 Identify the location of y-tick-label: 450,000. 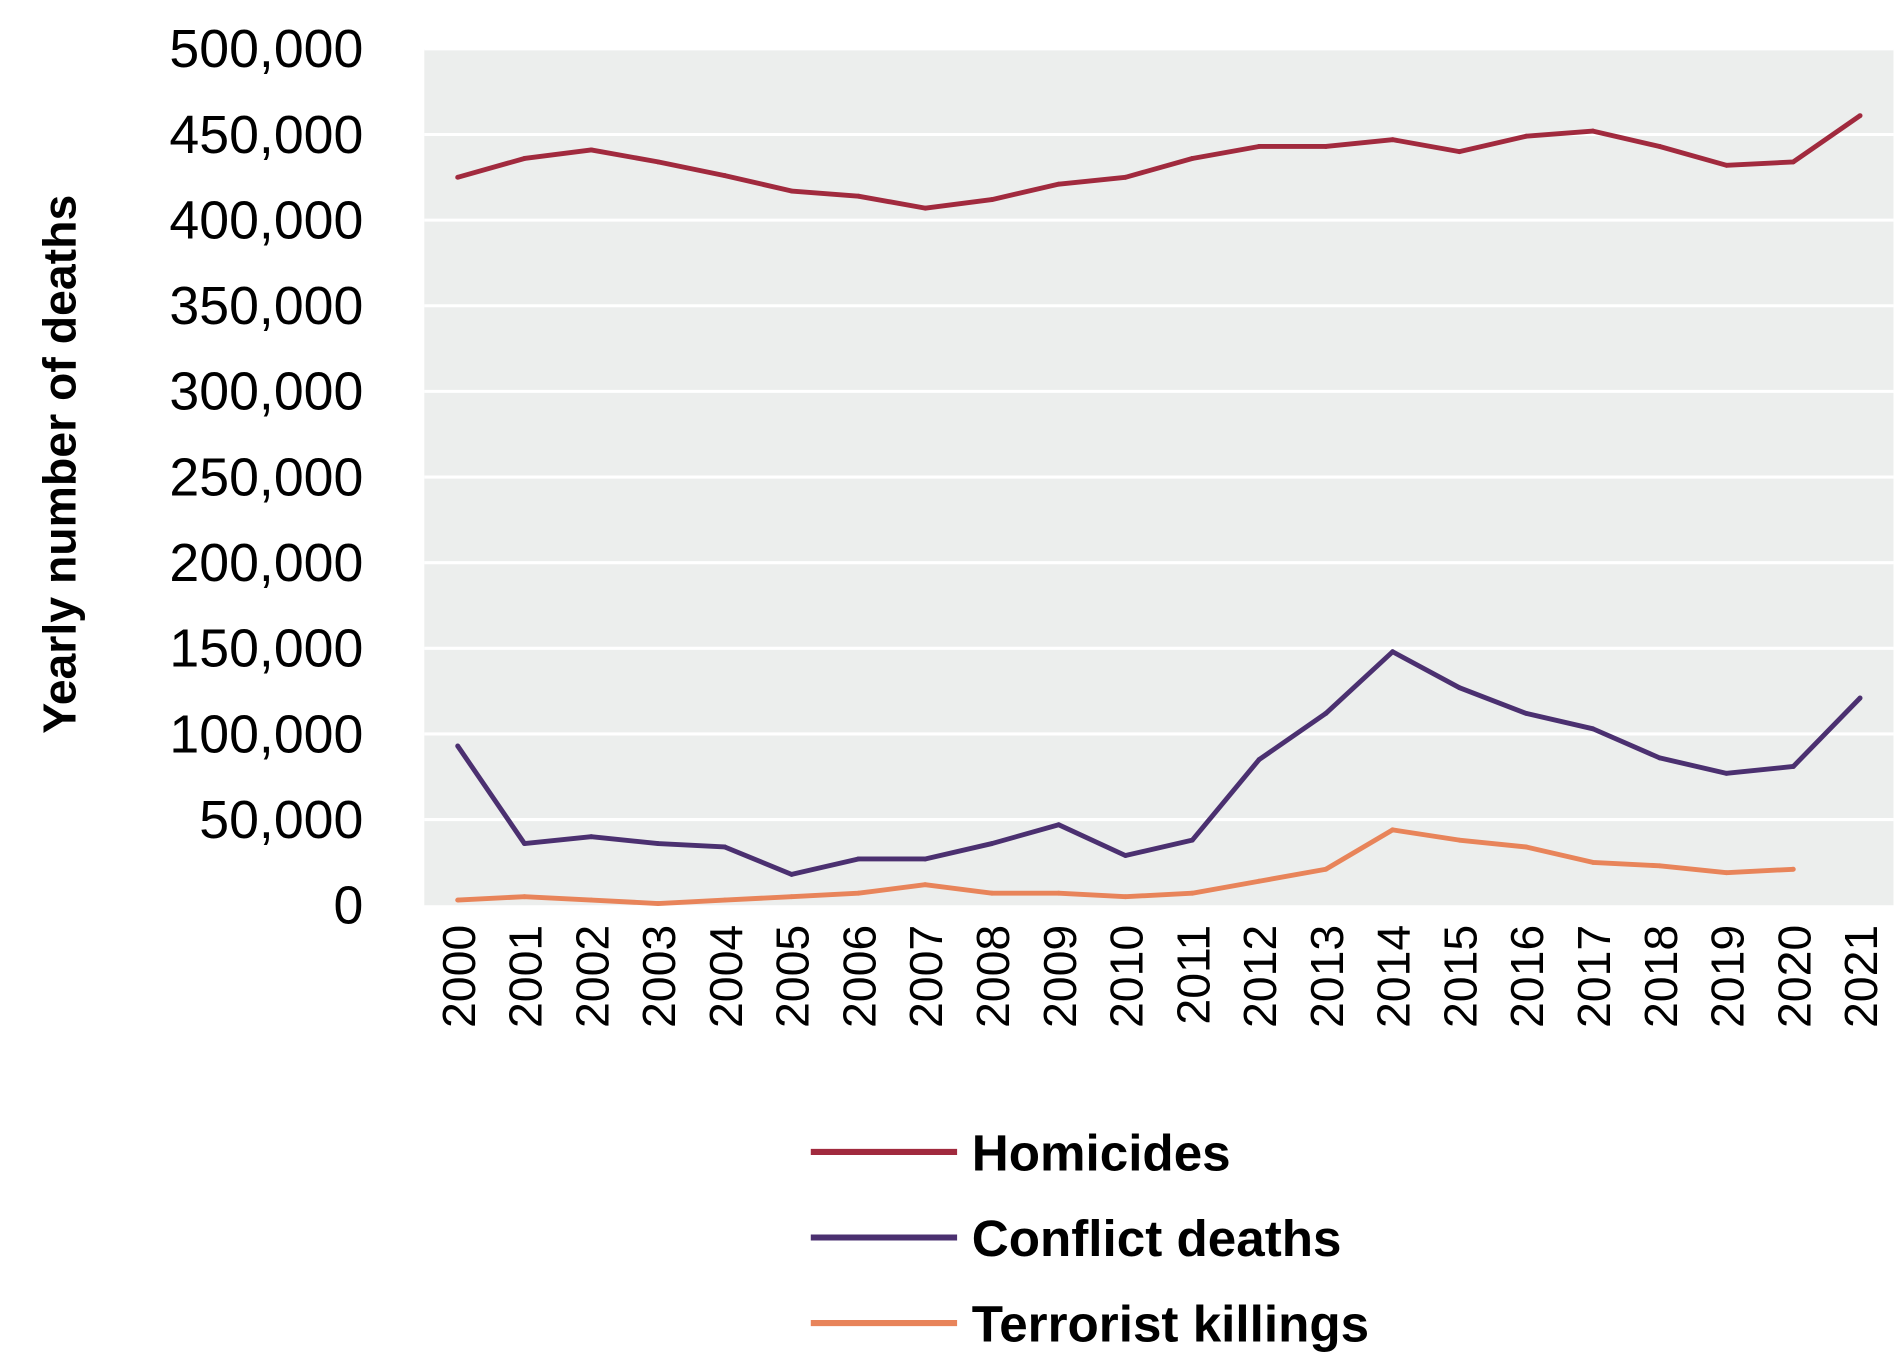
(266, 135).